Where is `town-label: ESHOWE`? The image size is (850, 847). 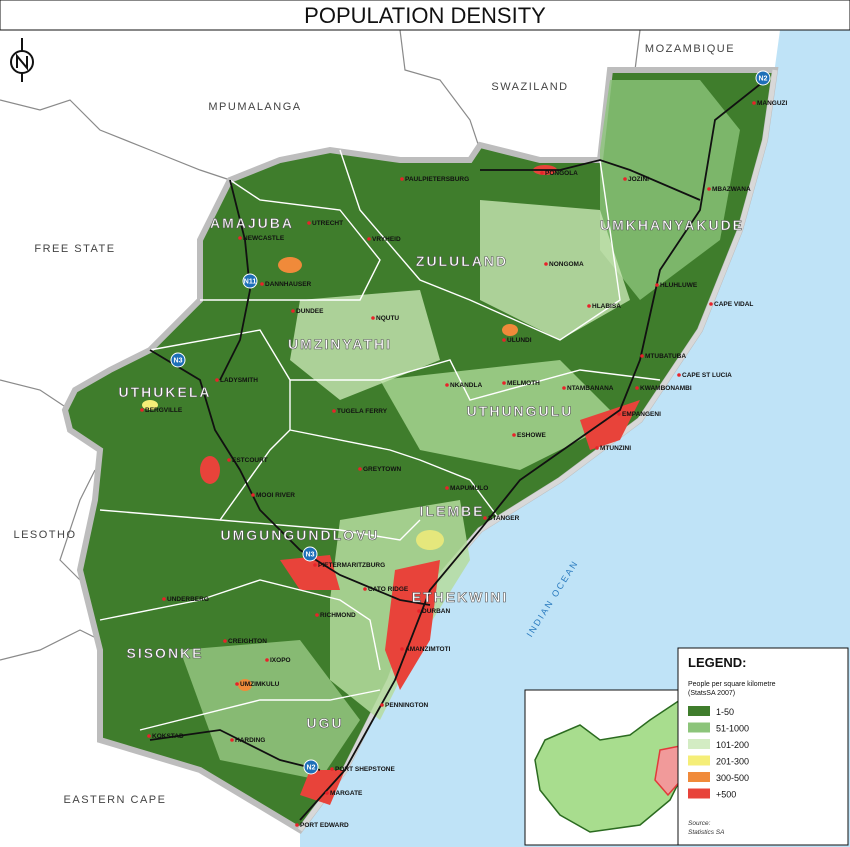
town-label: ESHOWE is located at coordinates (532, 435).